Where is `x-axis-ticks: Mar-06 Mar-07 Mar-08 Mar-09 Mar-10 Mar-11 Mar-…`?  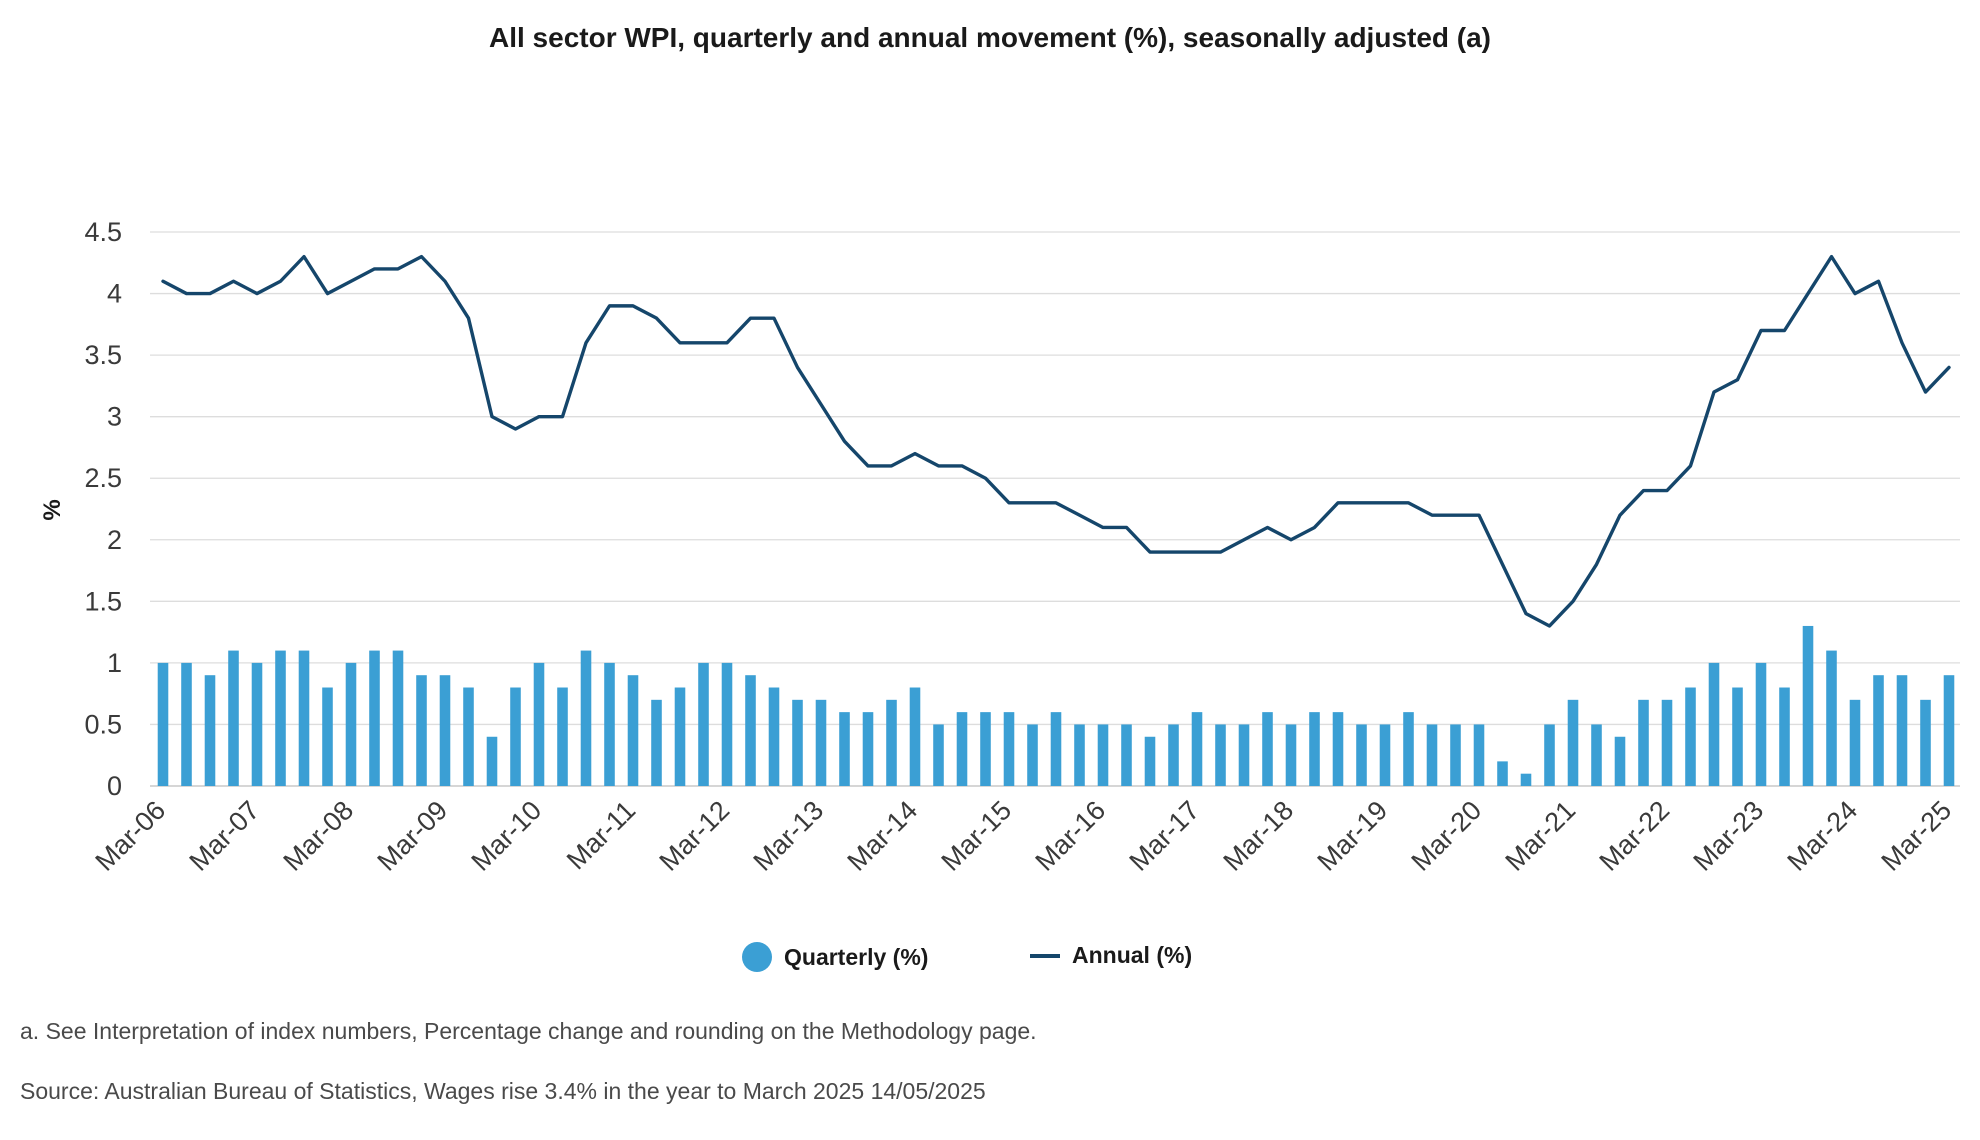
x-axis-ticks: Mar-06 Mar-07 Mar-08 Mar-09 Mar-10 Mar-11 Mar-… is located at coordinates (1024, 836).